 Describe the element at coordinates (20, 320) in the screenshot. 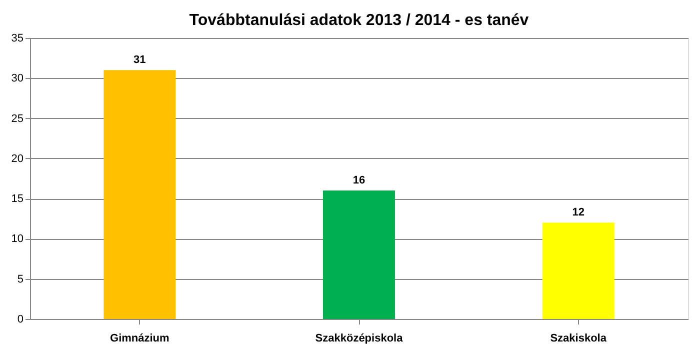

I see `y-tick-label: 0` at that location.